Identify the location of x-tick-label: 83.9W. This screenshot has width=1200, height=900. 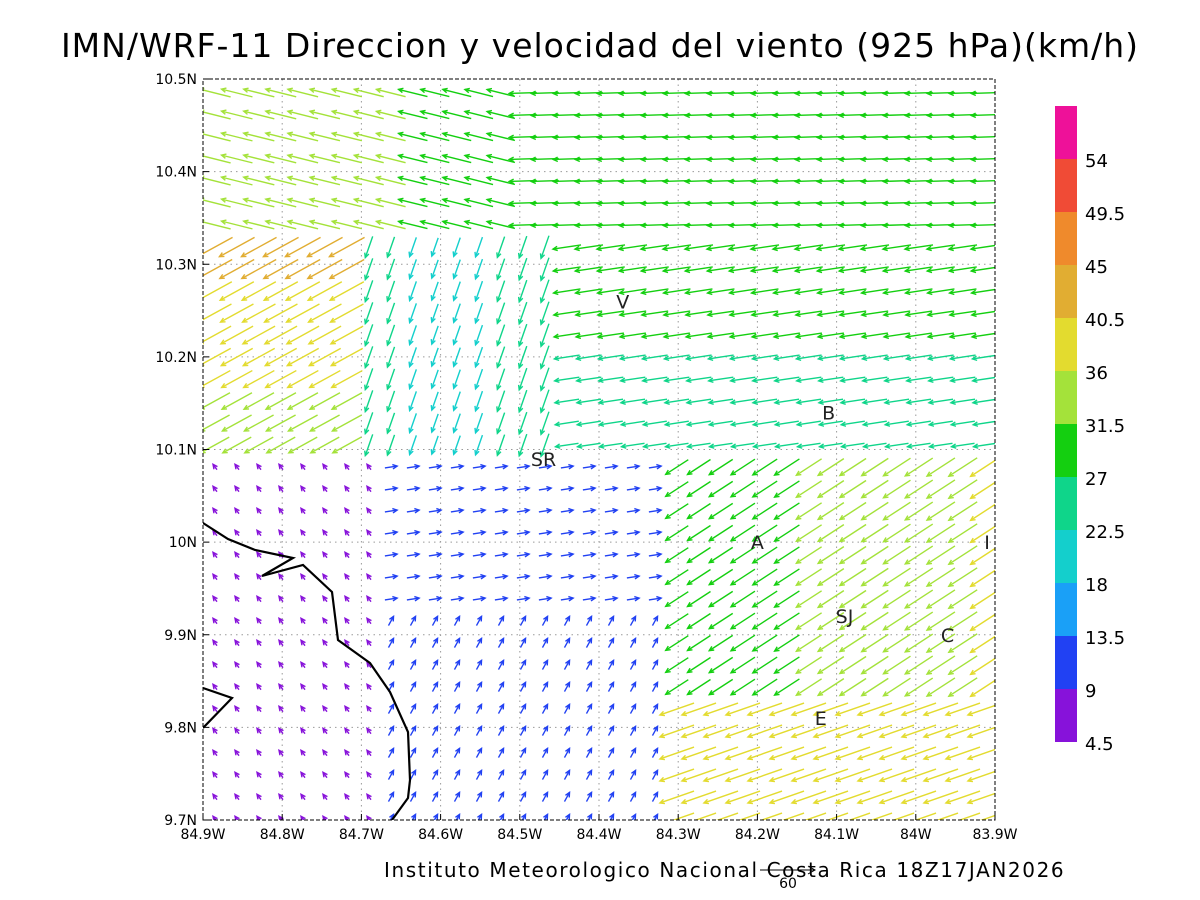
(994, 835).